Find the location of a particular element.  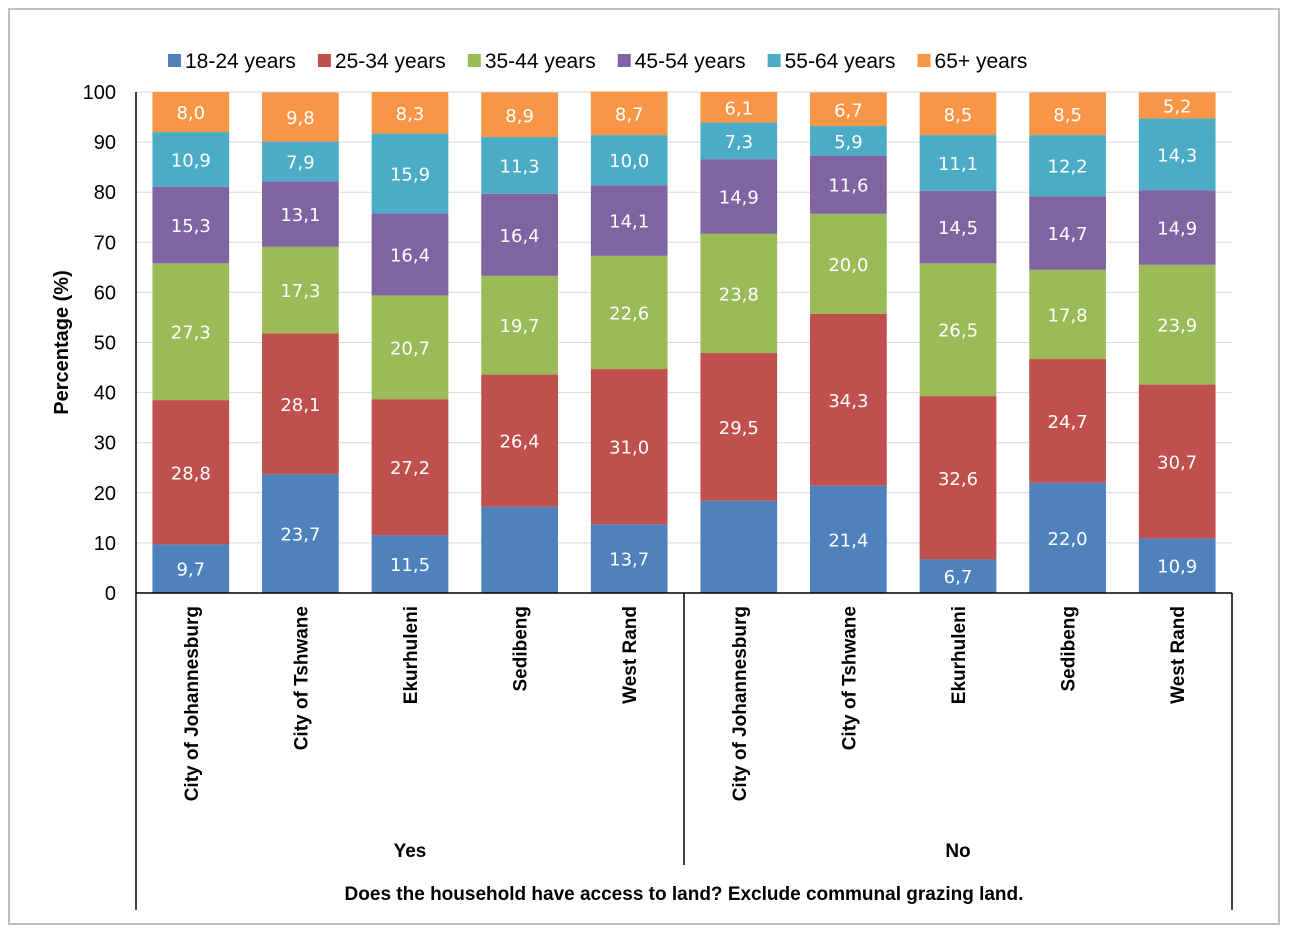

data-label: 26,5 is located at coordinates (958, 331).